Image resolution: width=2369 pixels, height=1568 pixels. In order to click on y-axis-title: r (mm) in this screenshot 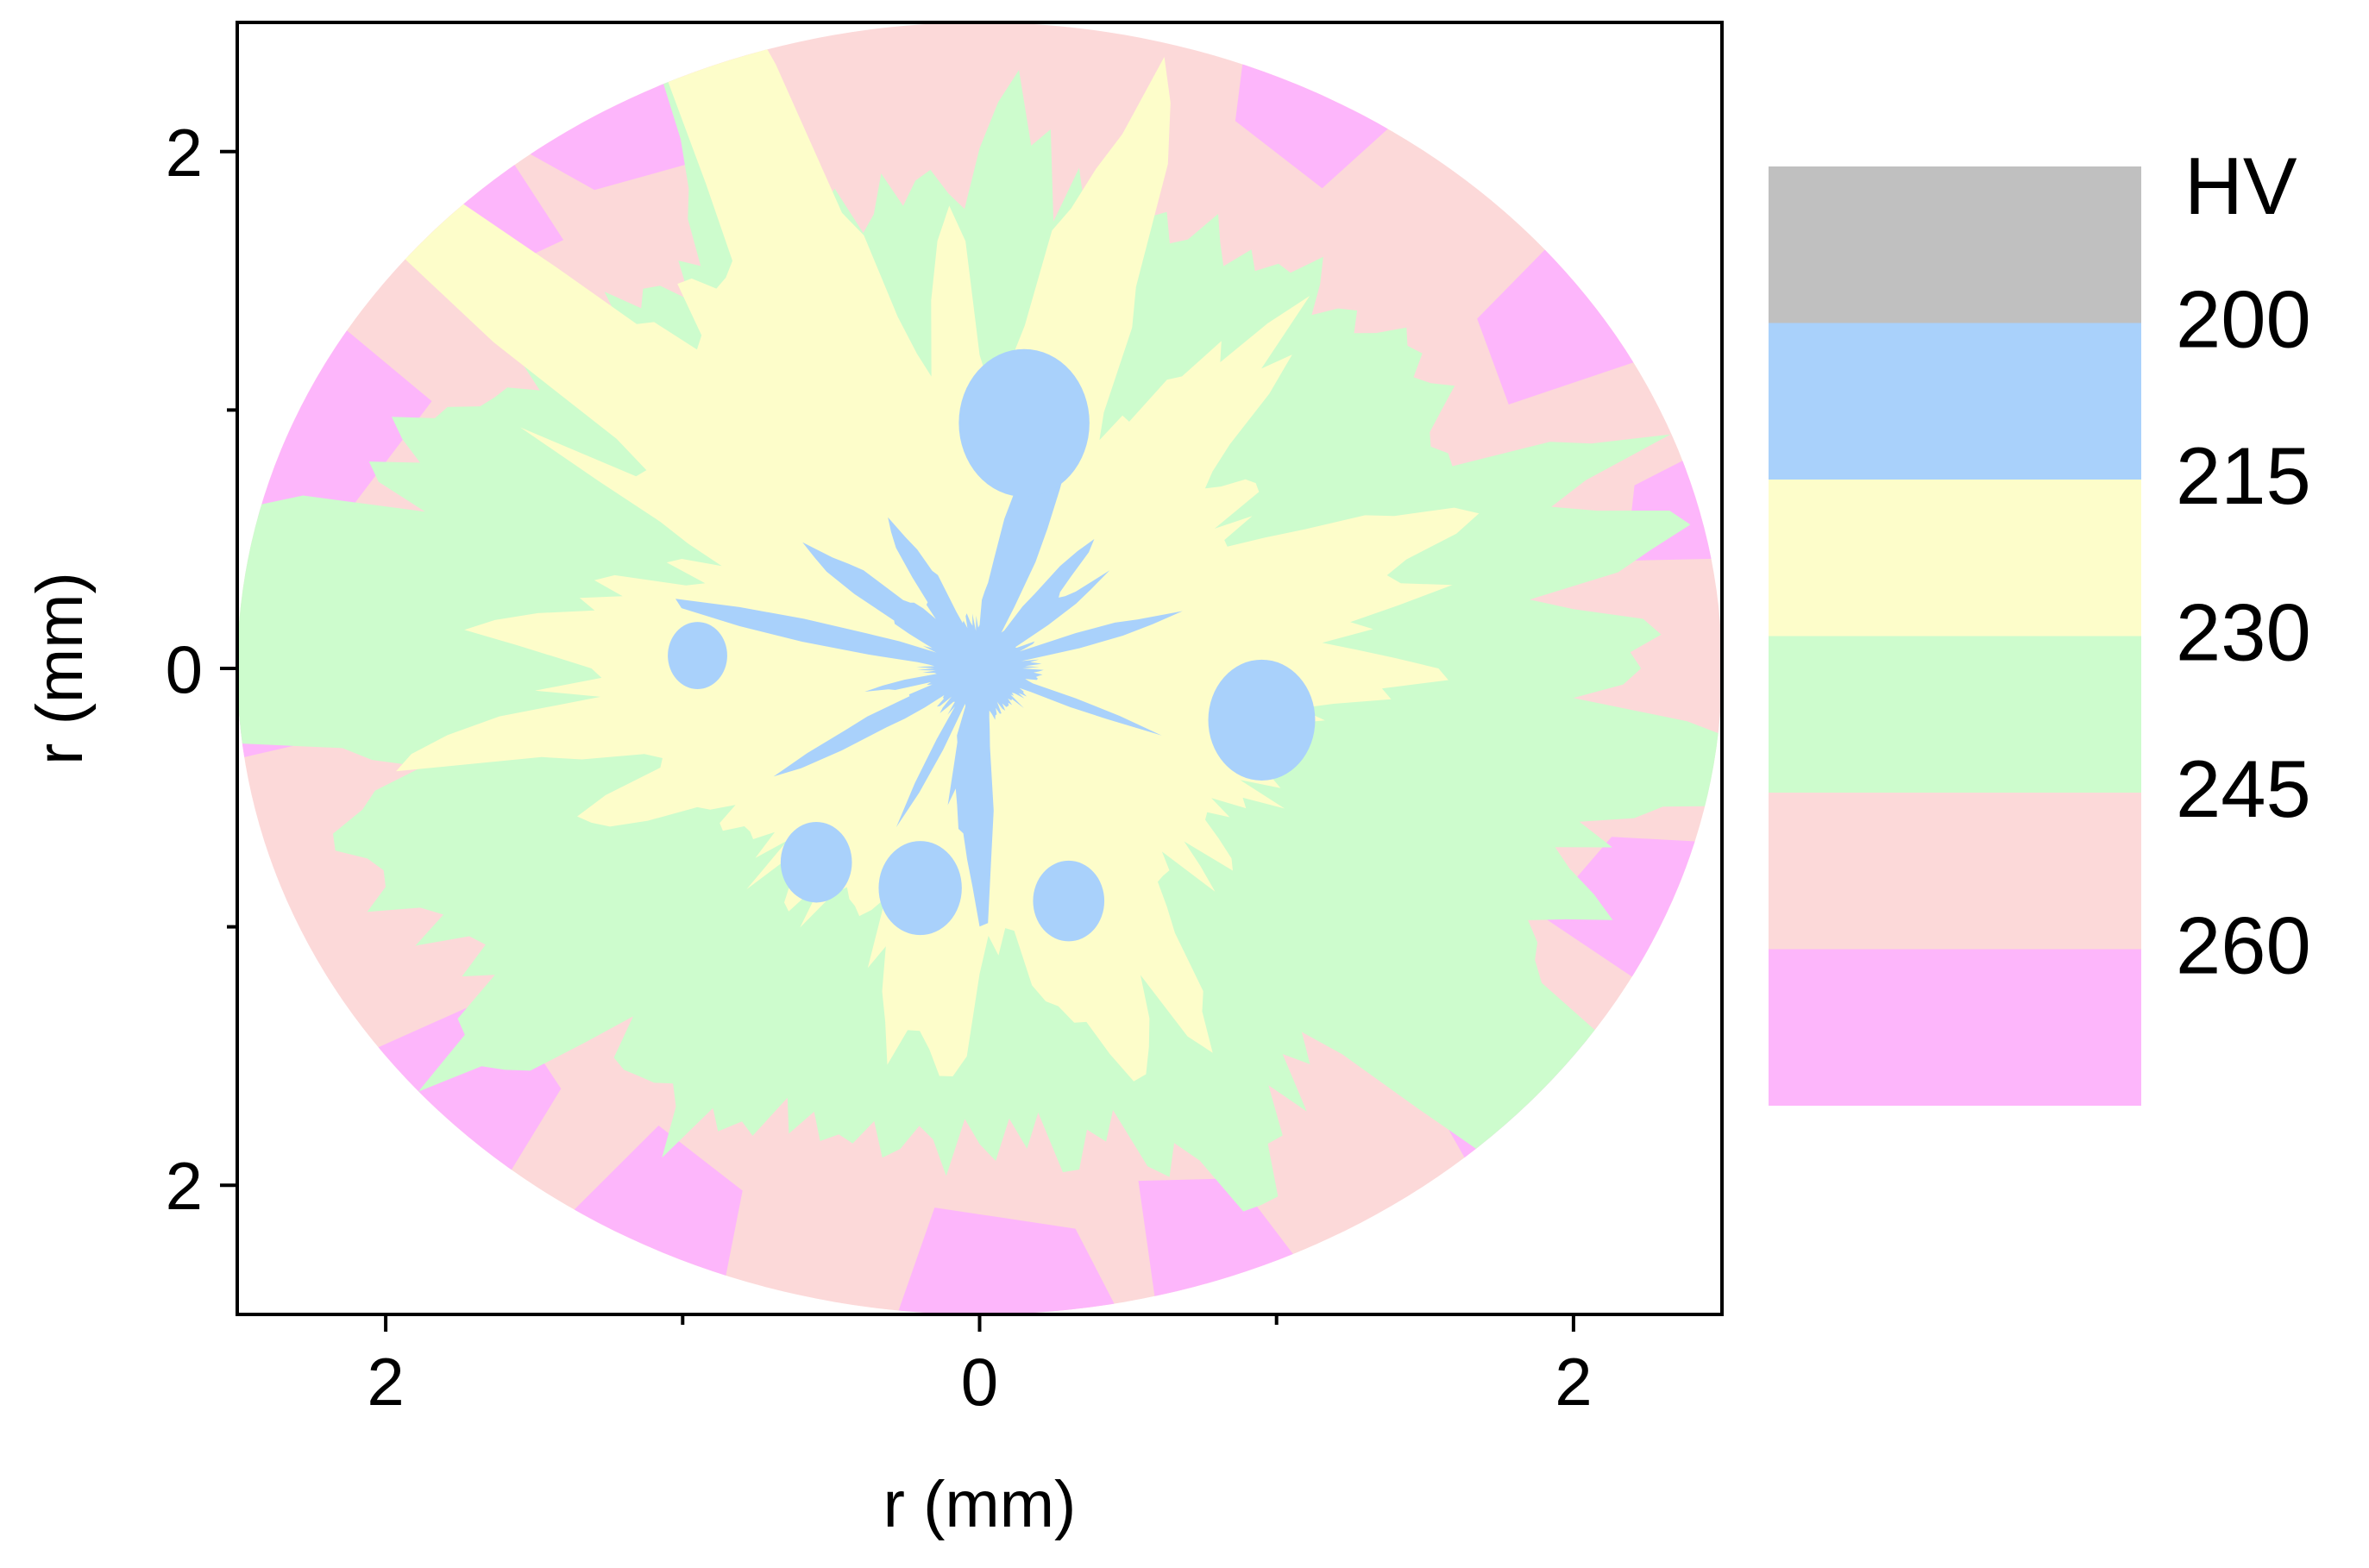, I will do `click(60, 668)`.